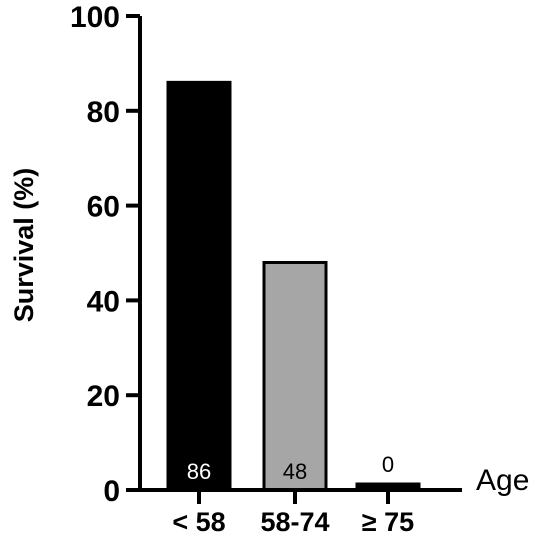 The image size is (550, 537). What do you see at coordinates (133, 253) in the screenshot?
I see `y-tick-marks` at bounding box center [133, 253].